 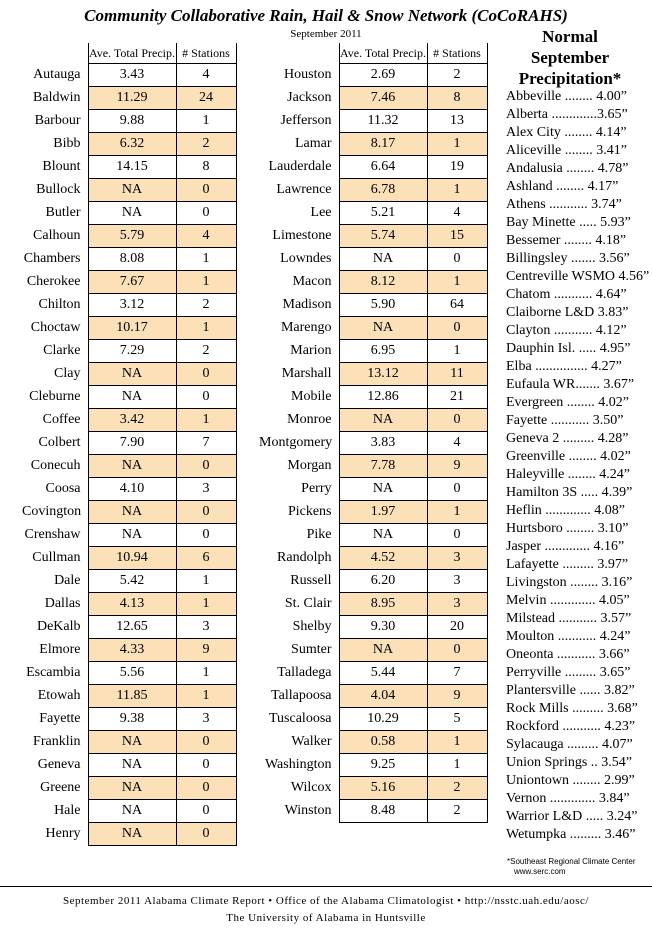 What do you see at coordinates (568, 654) in the screenshot?
I see `normal-precip-item: Oneonta ........... 3.66”` at bounding box center [568, 654].